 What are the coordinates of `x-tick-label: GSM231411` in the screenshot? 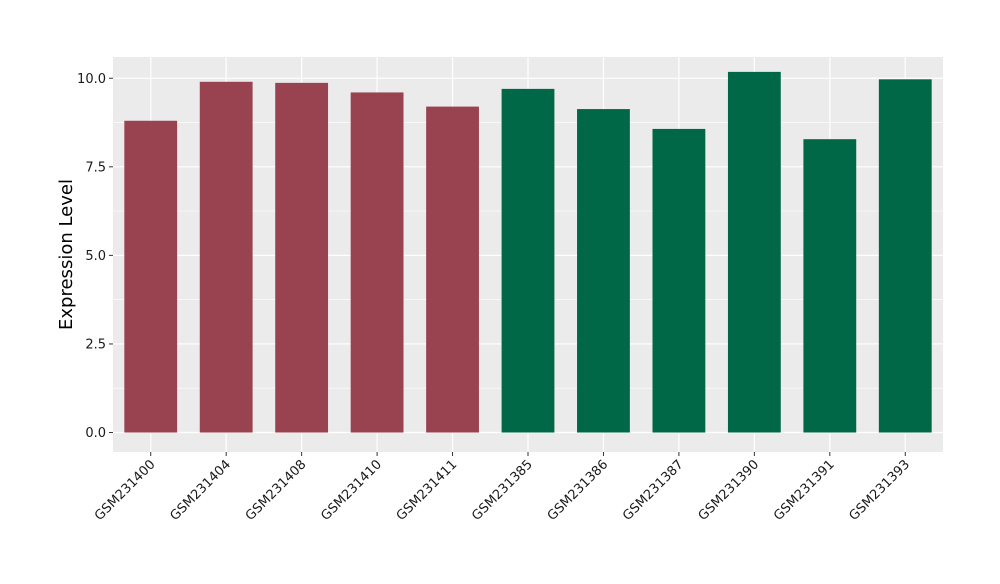 It's located at (427, 490).